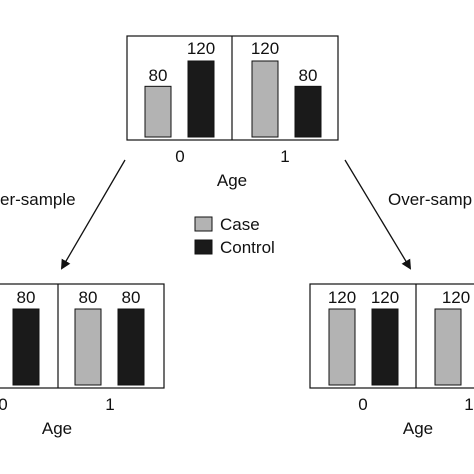 The height and width of the screenshot is (474, 474). Describe the element at coordinates (38, 199) in the screenshot. I see `left-arrow-label: er-sample` at that location.